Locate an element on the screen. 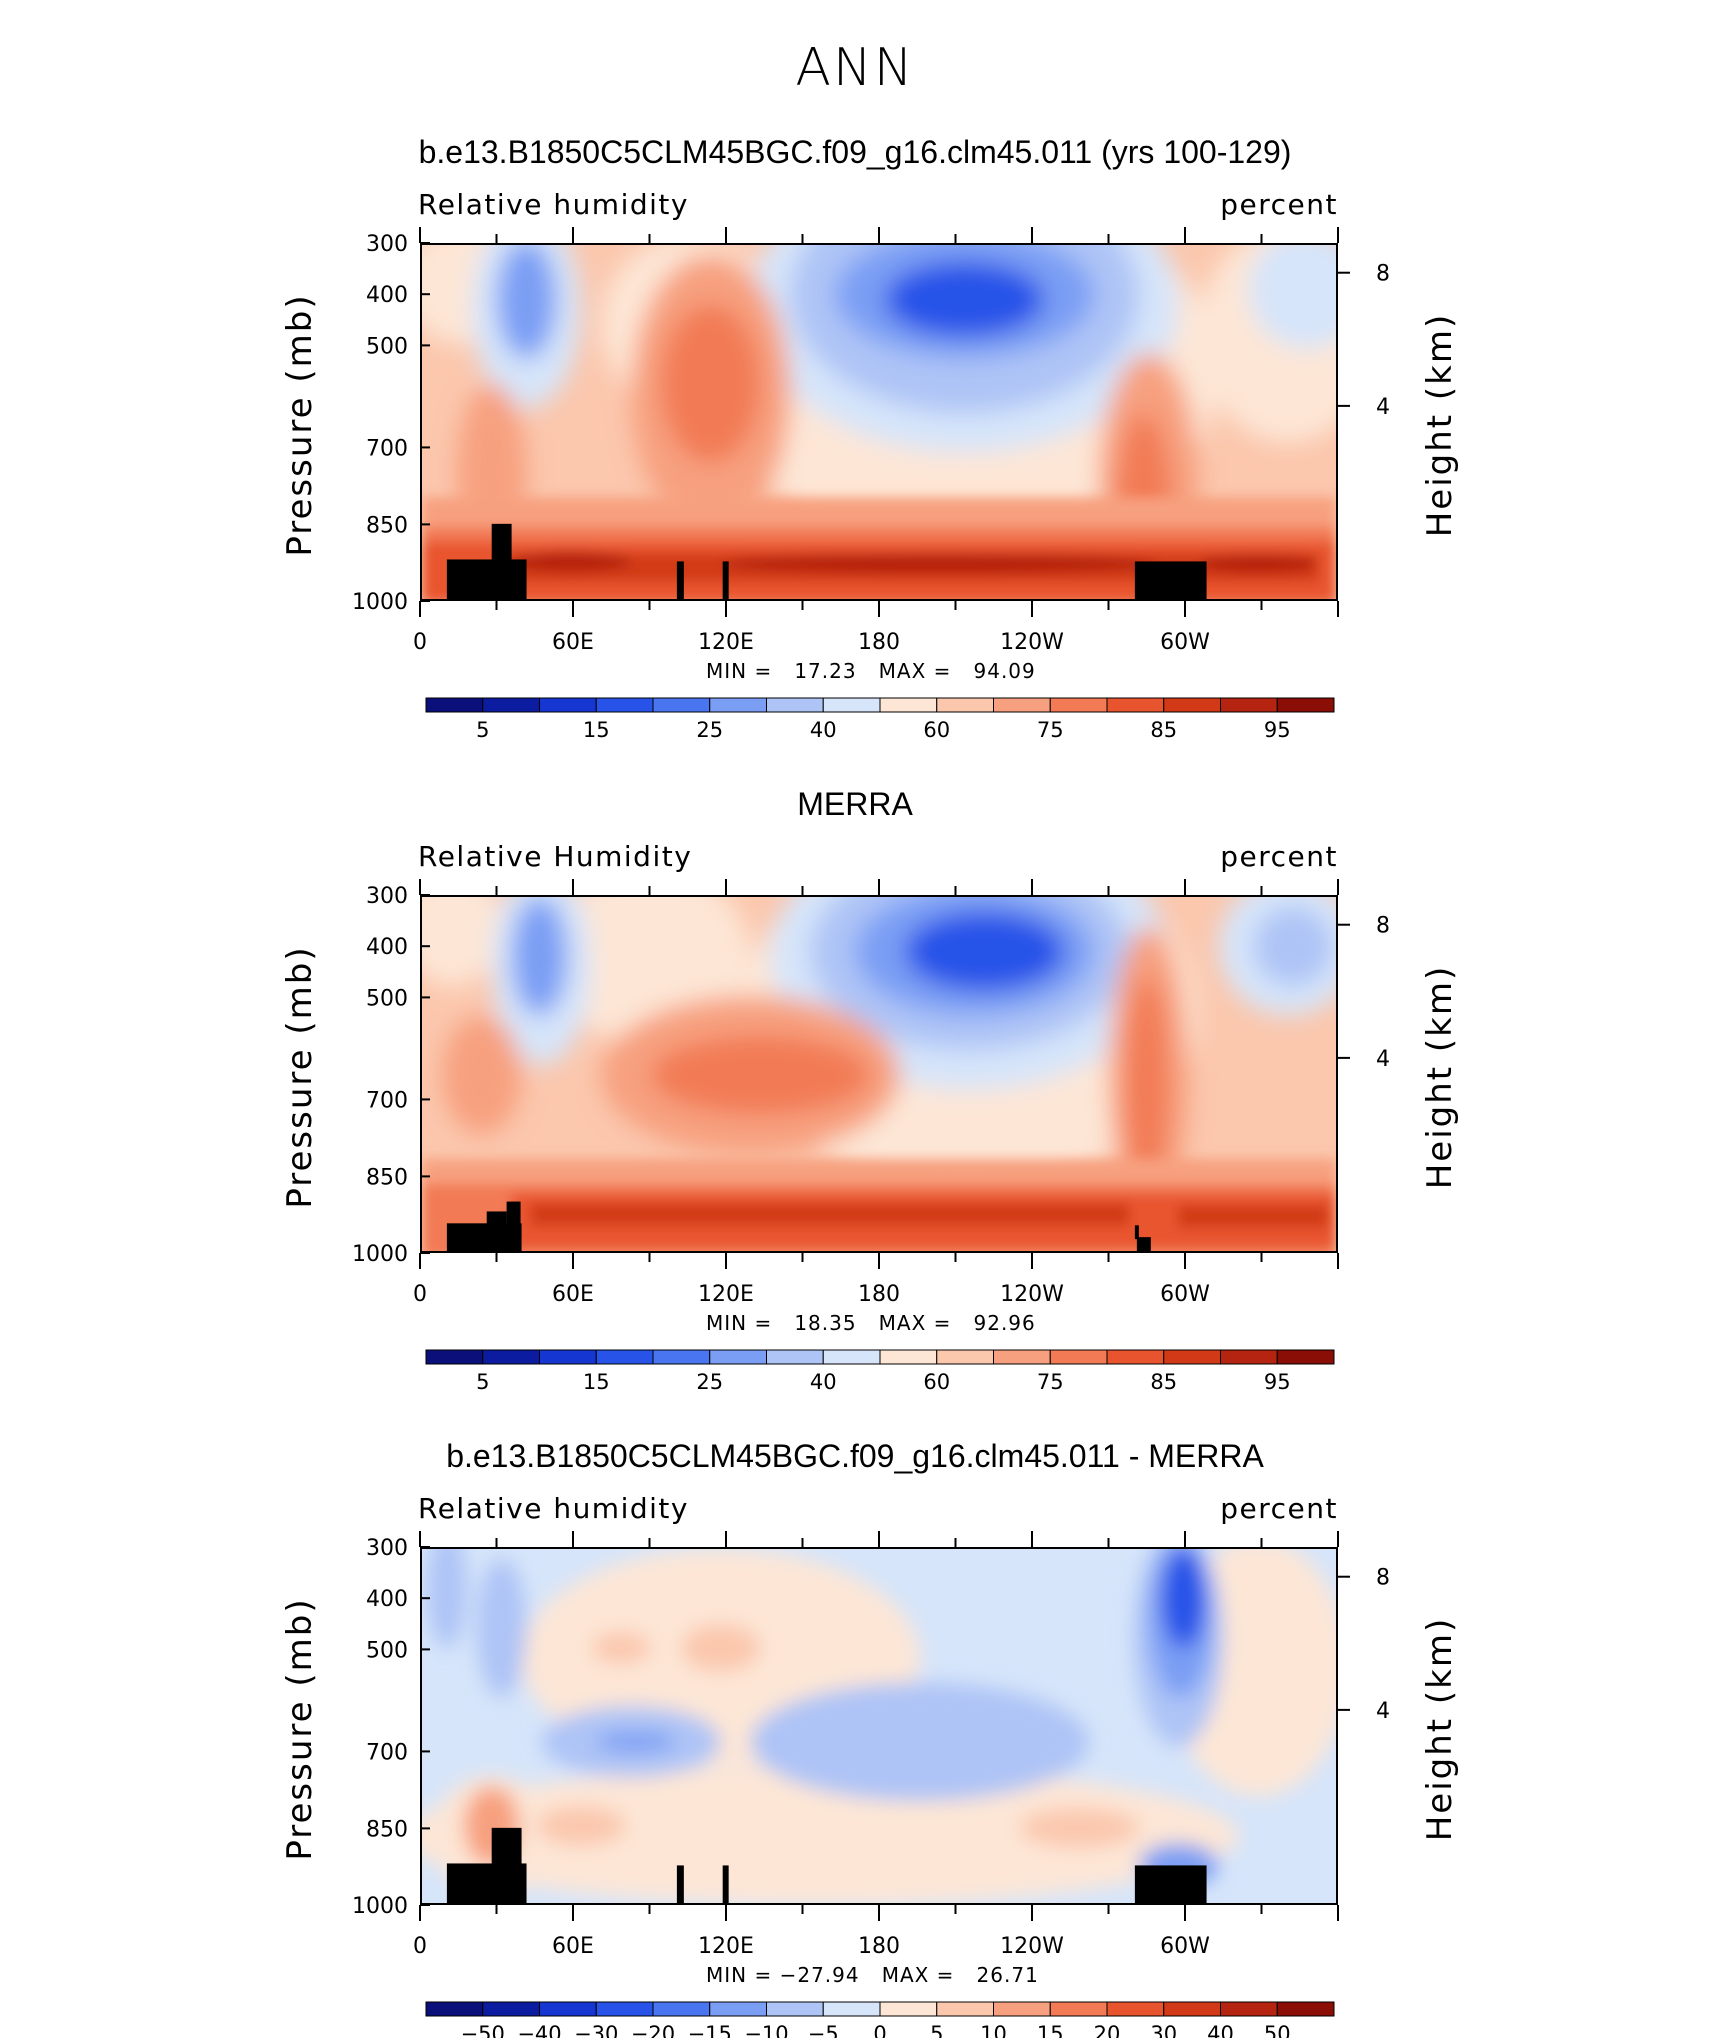 This screenshot has height=2038, width=1710. panel-3-max-value: 26.71 is located at coordinates (1007, 1975).